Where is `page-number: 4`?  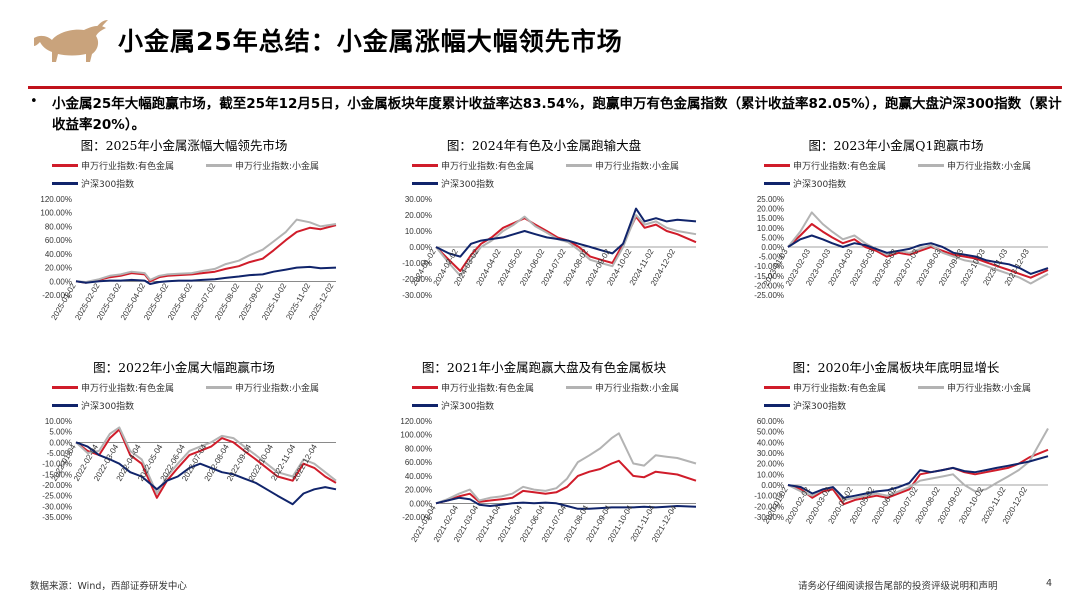 page-number: 4 is located at coordinates (1049, 583).